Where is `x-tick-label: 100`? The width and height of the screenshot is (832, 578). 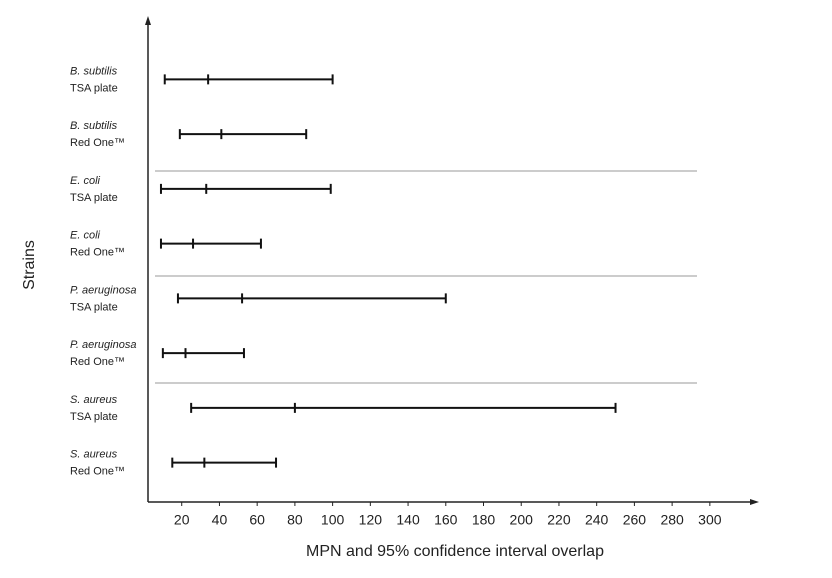 x-tick-label: 100 is located at coordinates (333, 520).